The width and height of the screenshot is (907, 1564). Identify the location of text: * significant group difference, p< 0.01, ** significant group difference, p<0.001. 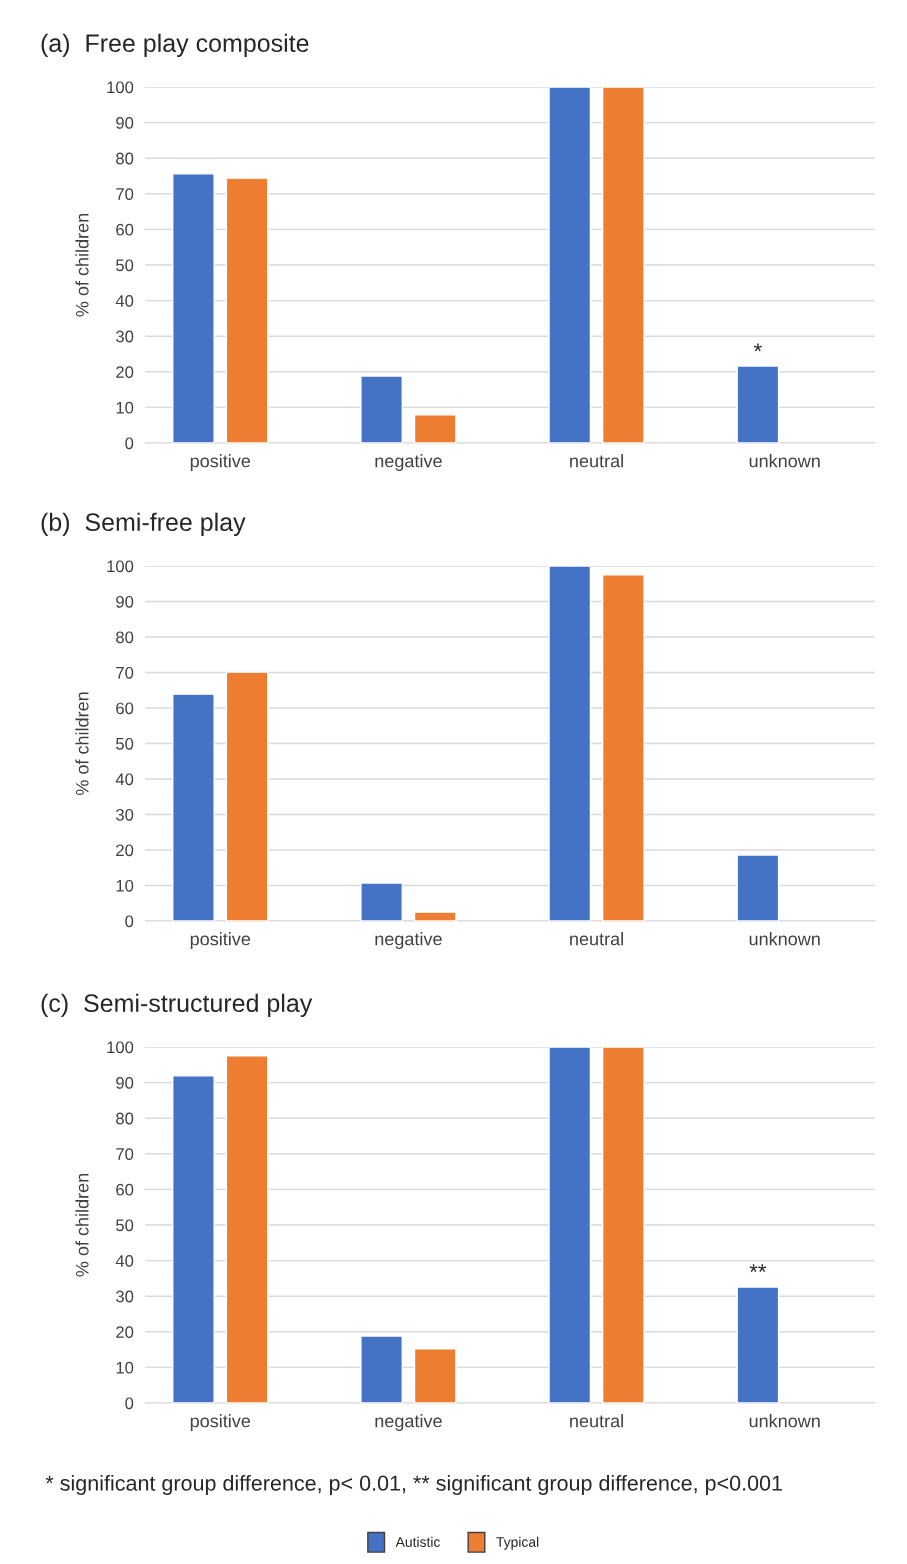
(413, 1485).